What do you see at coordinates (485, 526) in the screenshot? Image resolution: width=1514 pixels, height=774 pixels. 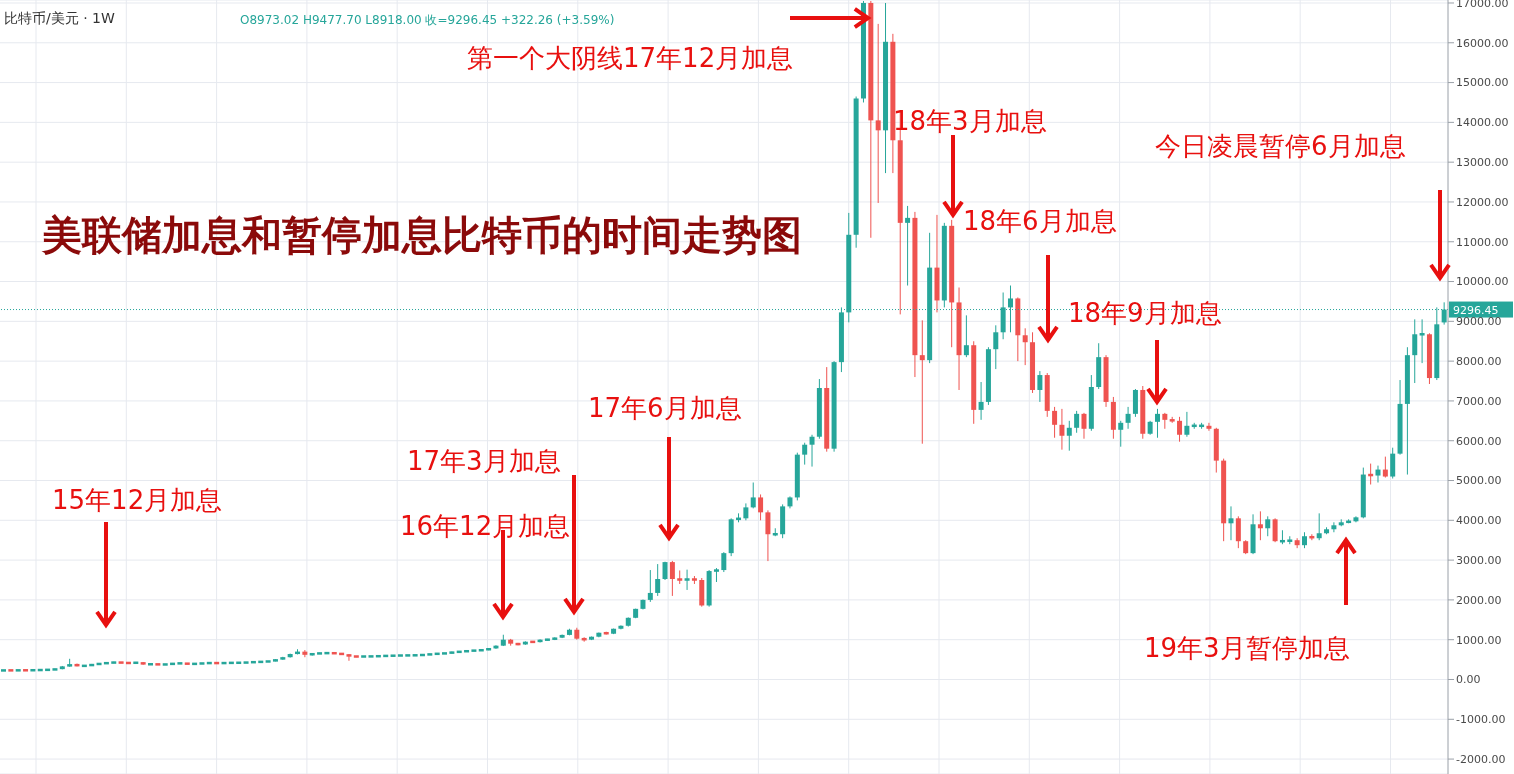 I see `annotation: 16年12月加息` at bounding box center [485, 526].